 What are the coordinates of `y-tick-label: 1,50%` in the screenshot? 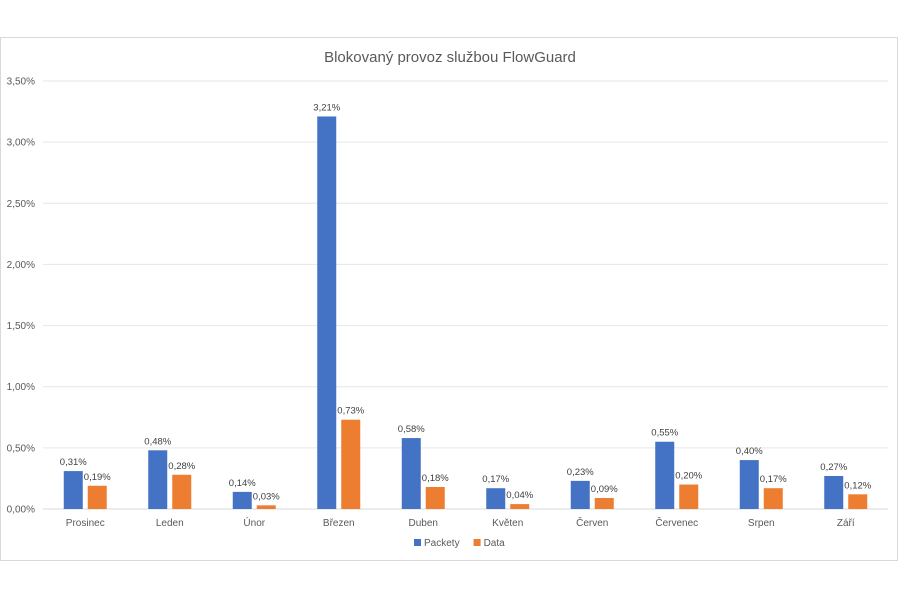 It's located at (21, 326).